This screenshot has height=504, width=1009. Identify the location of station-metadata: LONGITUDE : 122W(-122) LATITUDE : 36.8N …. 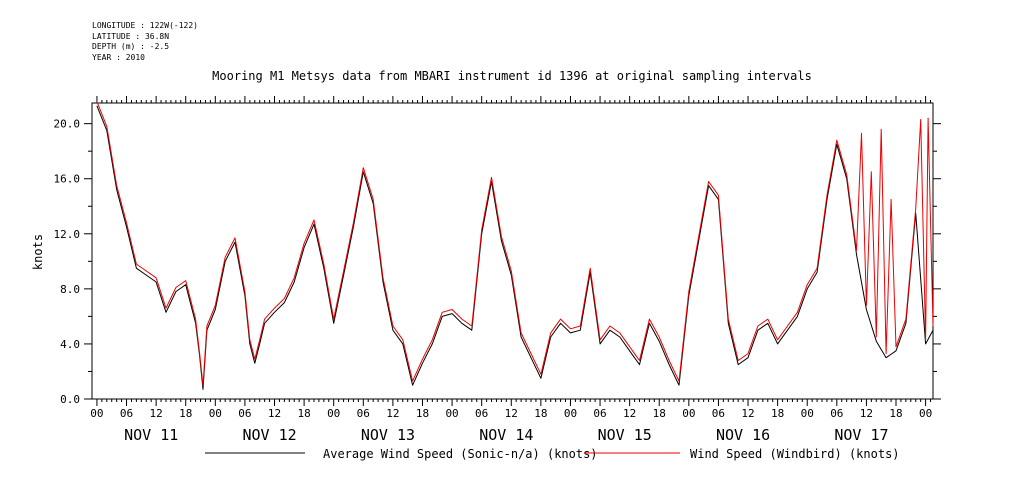
(145, 42).